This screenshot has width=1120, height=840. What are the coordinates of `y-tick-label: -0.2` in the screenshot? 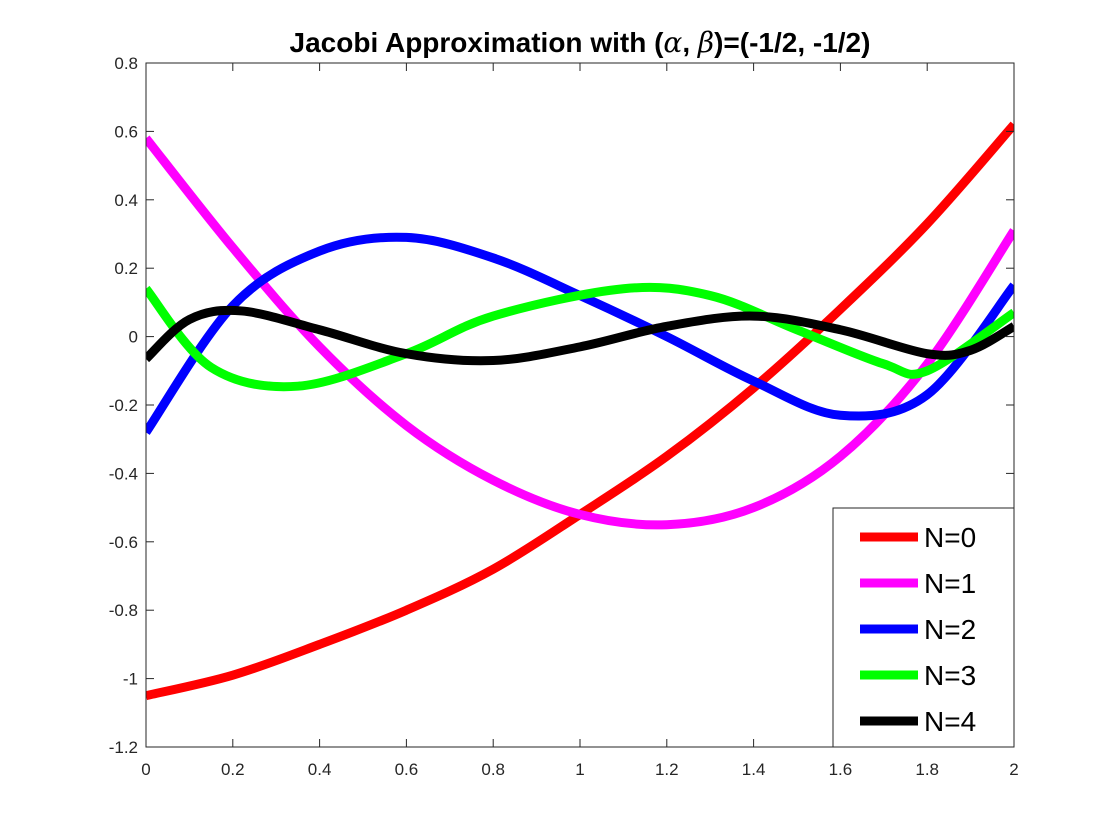 It's located at (123, 405).